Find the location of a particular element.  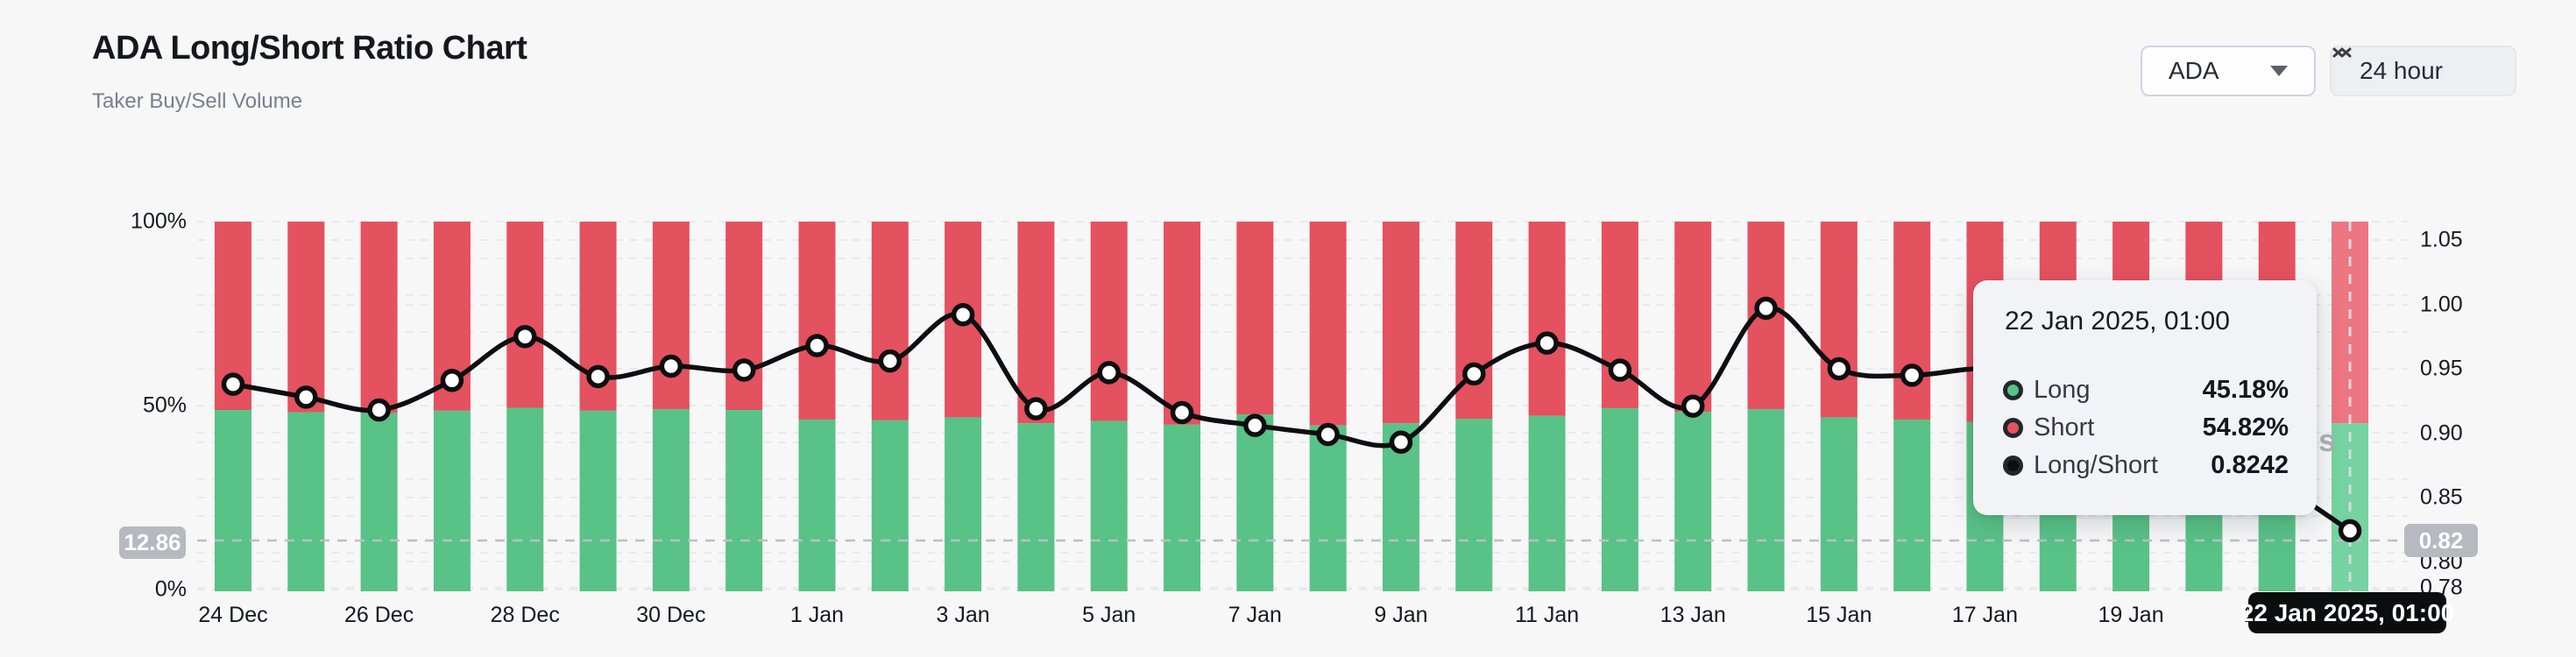

tooltip-rows: Long 45.18% Short 54.82% Long/Short 0.8242 is located at coordinates (2146, 427).